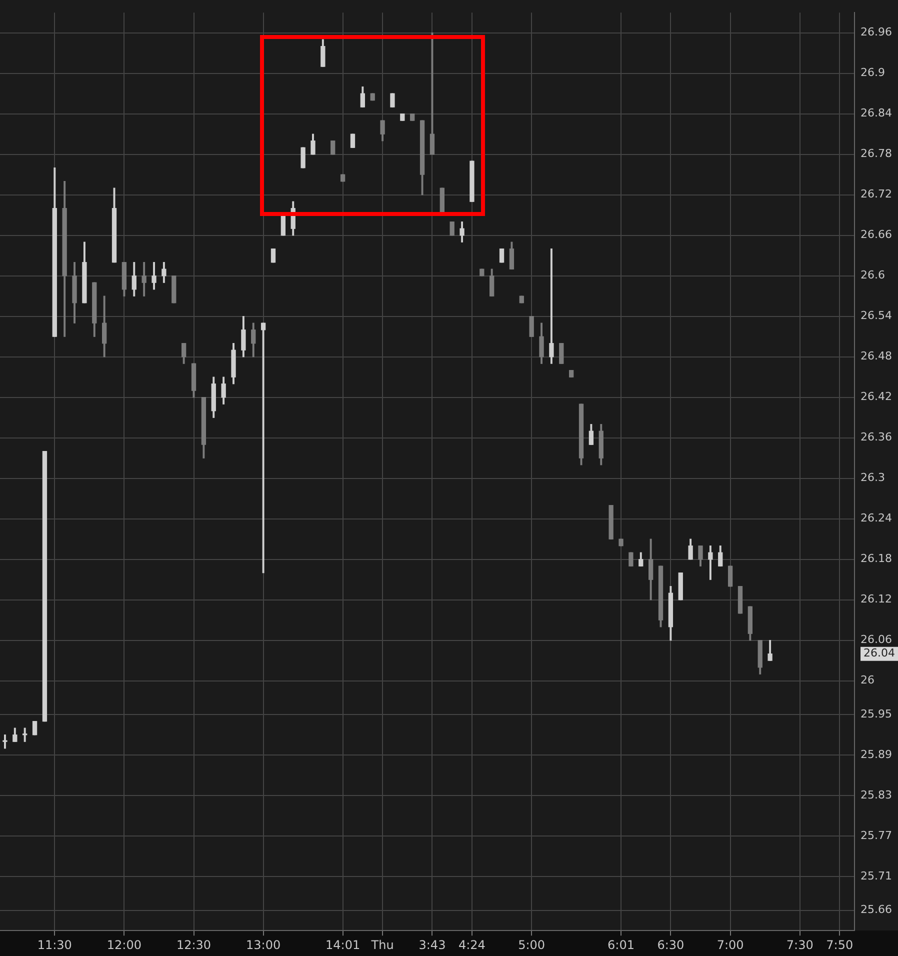 The image size is (898, 956). Describe the element at coordinates (876, 795) in the screenshot. I see `y-tick-label: 25.83` at that location.